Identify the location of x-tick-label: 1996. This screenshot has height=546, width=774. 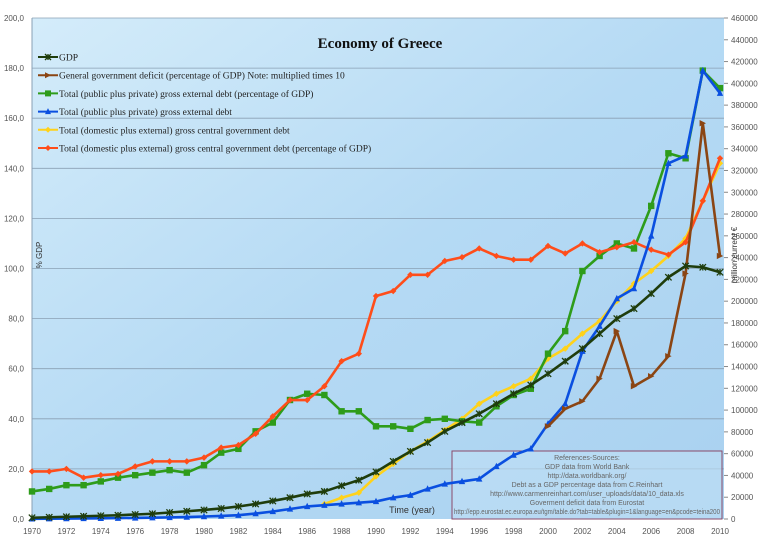
(479, 531).